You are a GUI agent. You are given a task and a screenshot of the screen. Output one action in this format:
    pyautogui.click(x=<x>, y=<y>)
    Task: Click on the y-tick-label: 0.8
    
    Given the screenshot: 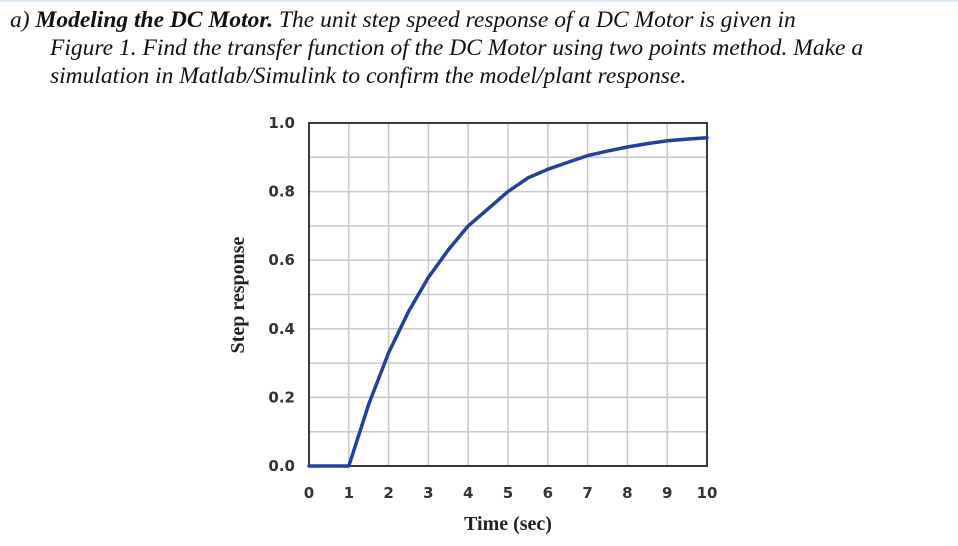 What is the action you would take?
    pyautogui.click(x=281, y=192)
    